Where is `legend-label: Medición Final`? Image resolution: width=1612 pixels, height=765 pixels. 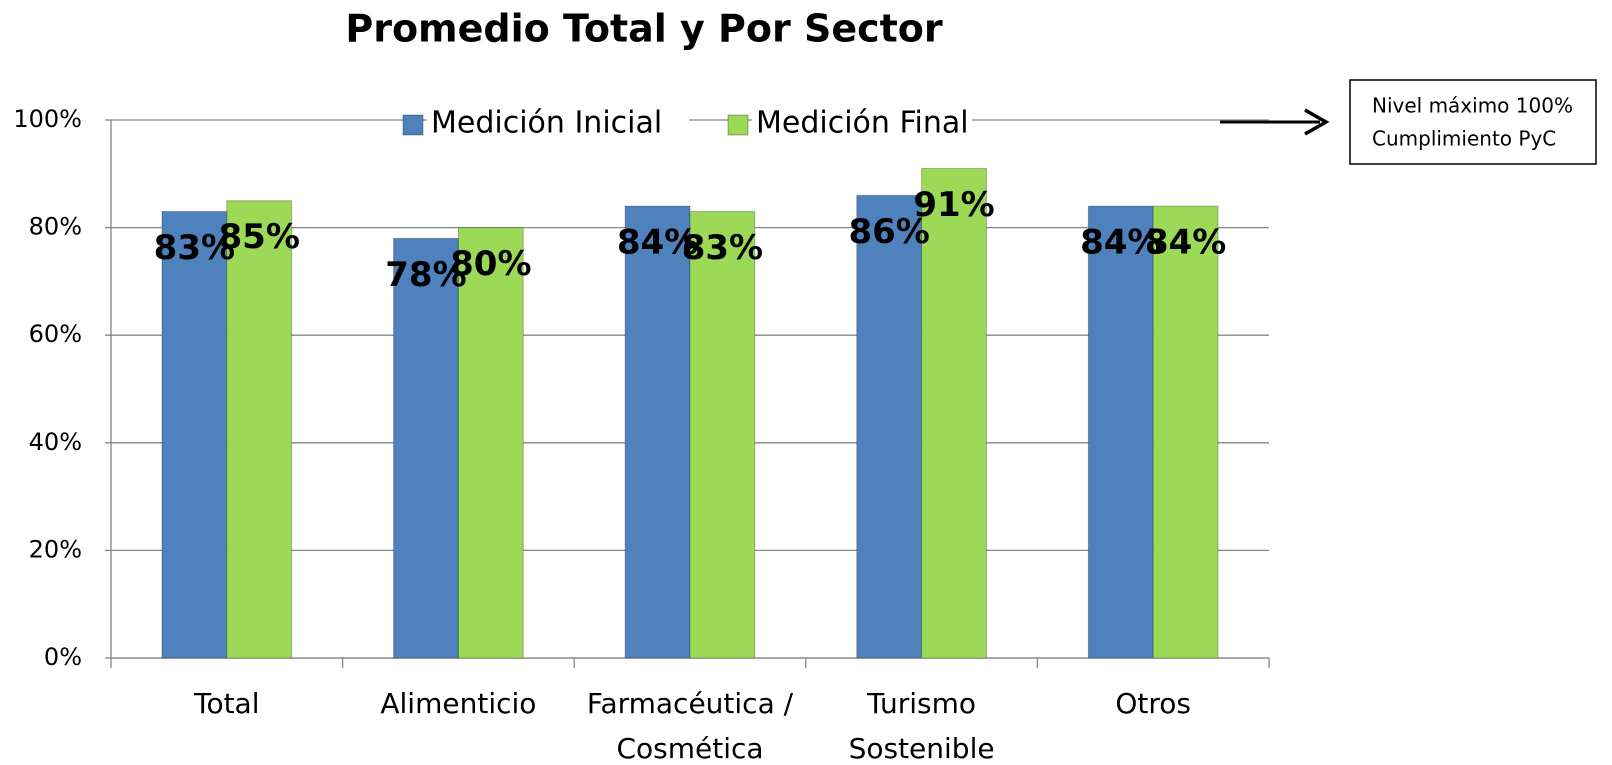 legend-label: Medición Final is located at coordinates (862, 123).